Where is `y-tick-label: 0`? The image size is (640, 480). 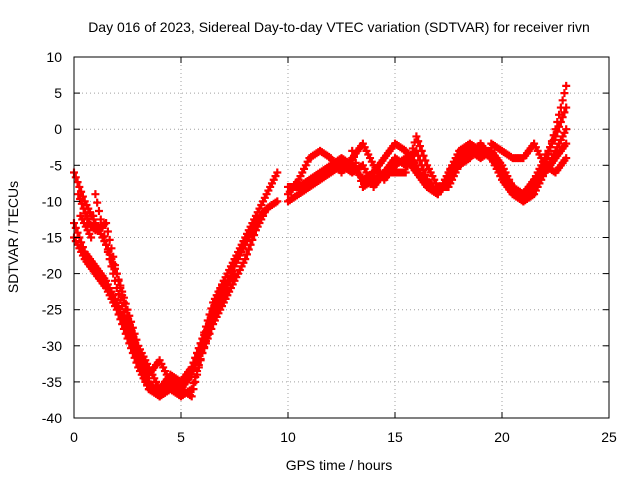 y-tick-label: 0 is located at coordinates (58, 129).